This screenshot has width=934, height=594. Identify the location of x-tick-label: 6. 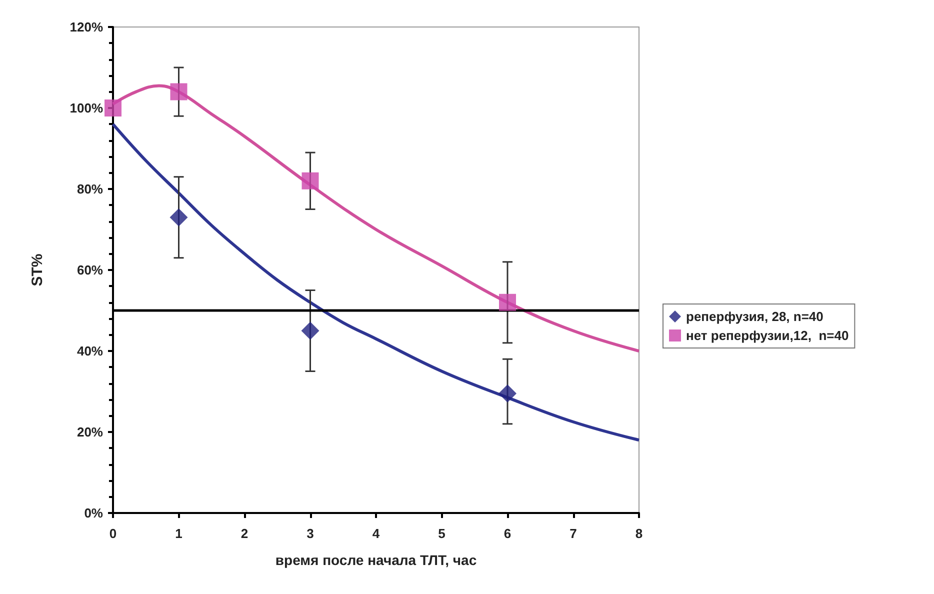
(508, 533).